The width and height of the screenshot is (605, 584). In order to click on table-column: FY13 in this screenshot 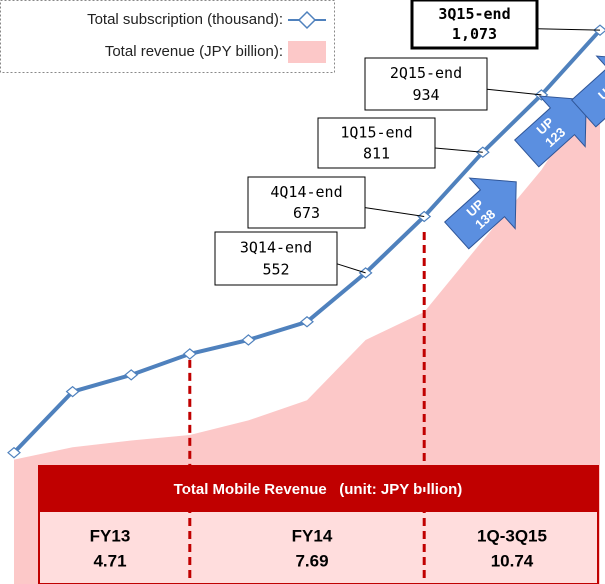, I will do `click(110, 535)`.